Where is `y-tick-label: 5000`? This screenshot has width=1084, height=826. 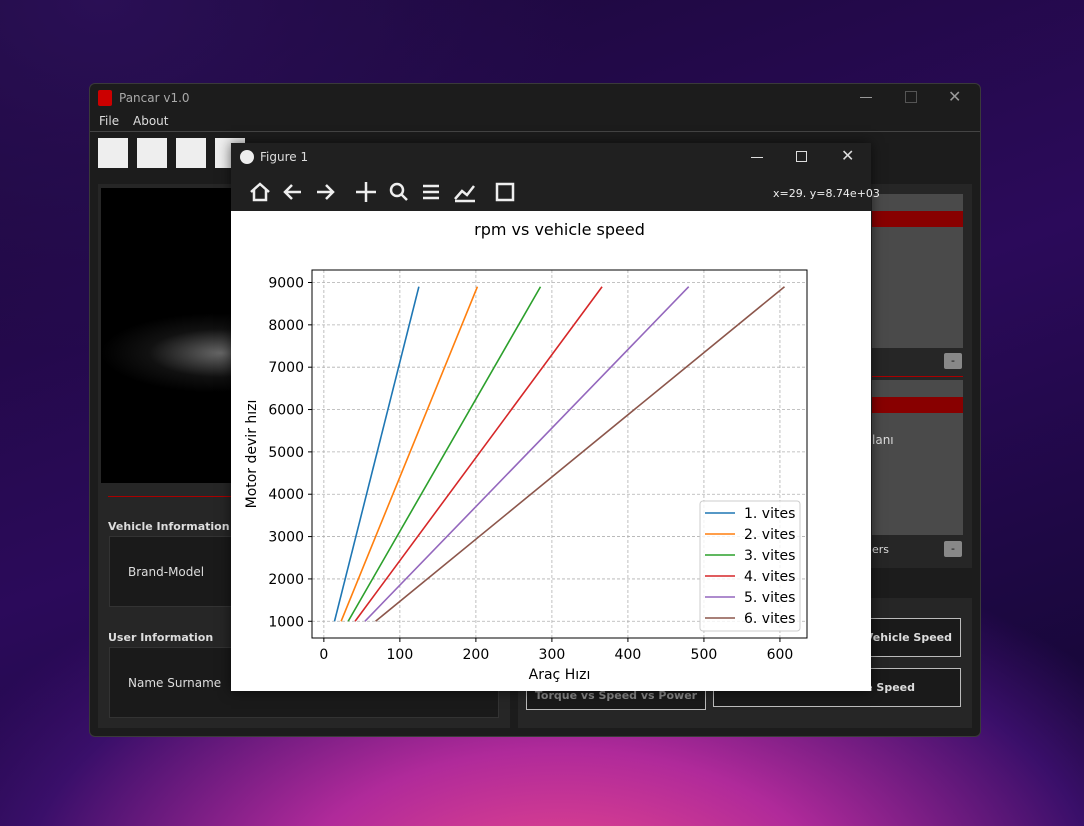 y-tick-label: 5000 is located at coordinates (286, 453).